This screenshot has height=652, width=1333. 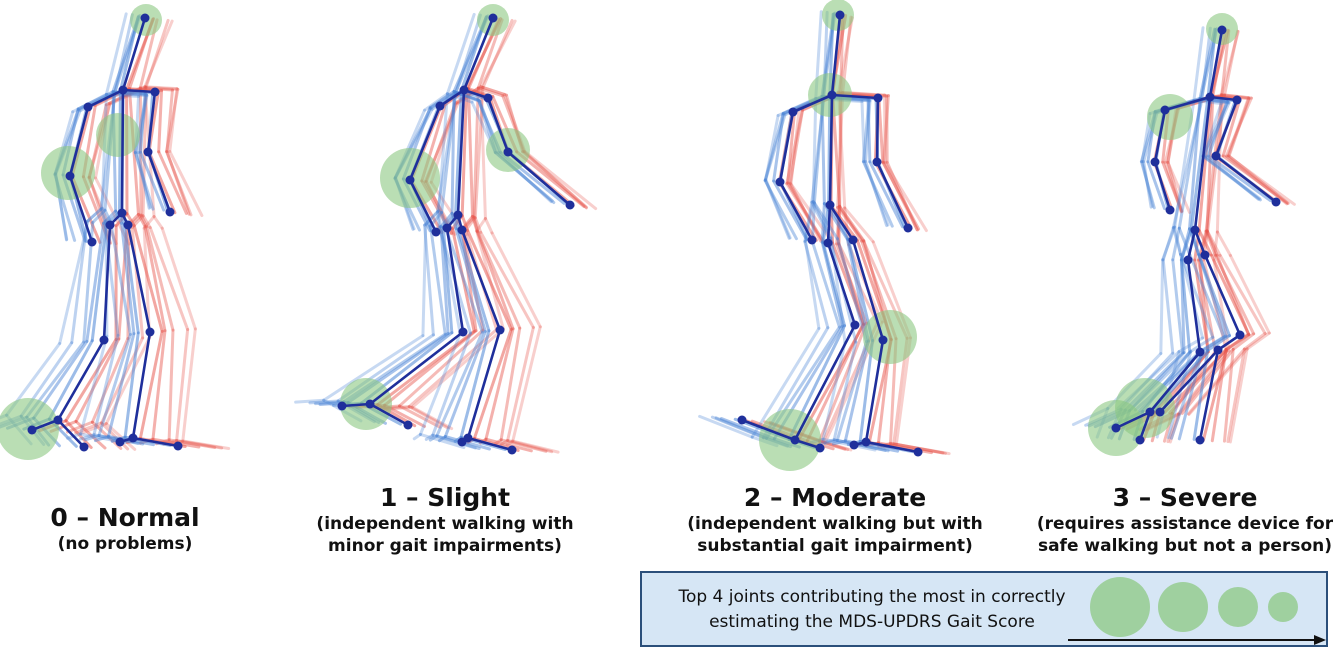 I want to click on caption-normal: 0 – Normal (no problems), so click(x=125, y=529).